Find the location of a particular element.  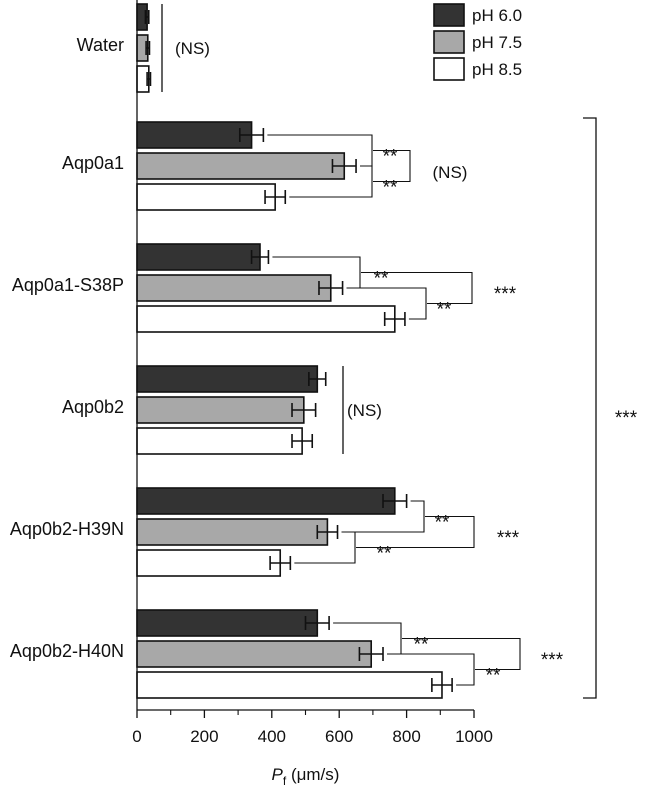

aqp0a1-s38p-6-vs-8-5-bracket is located at coordinates (417, 288).